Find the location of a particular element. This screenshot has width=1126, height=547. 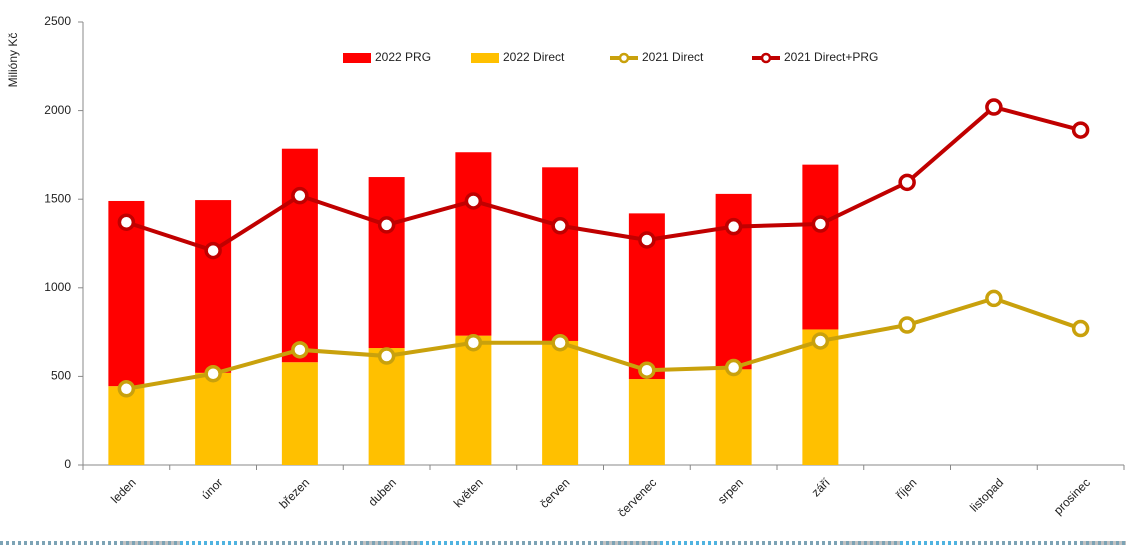

x-tick-label: srpen is located at coordinates (730, 490).